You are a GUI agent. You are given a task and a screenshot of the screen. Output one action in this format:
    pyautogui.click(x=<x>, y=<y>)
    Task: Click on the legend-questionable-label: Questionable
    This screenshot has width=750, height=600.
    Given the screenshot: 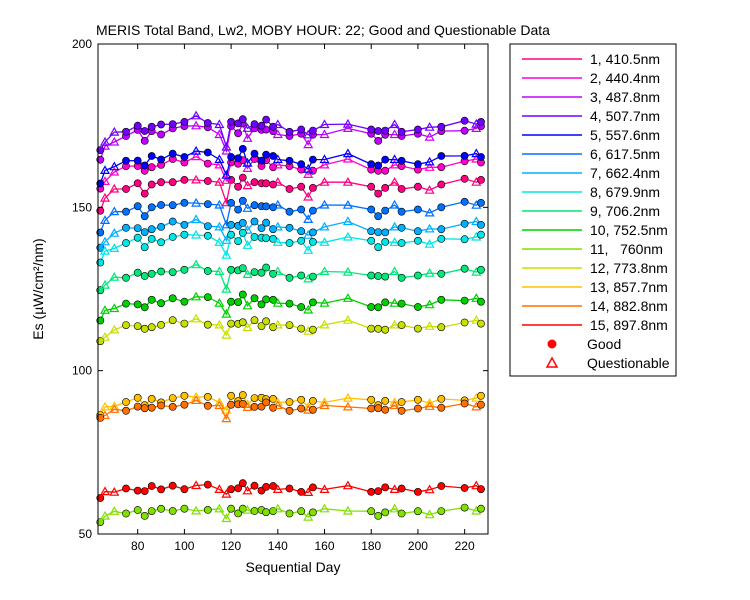 What is the action you would take?
    pyautogui.click(x=628, y=363)
    